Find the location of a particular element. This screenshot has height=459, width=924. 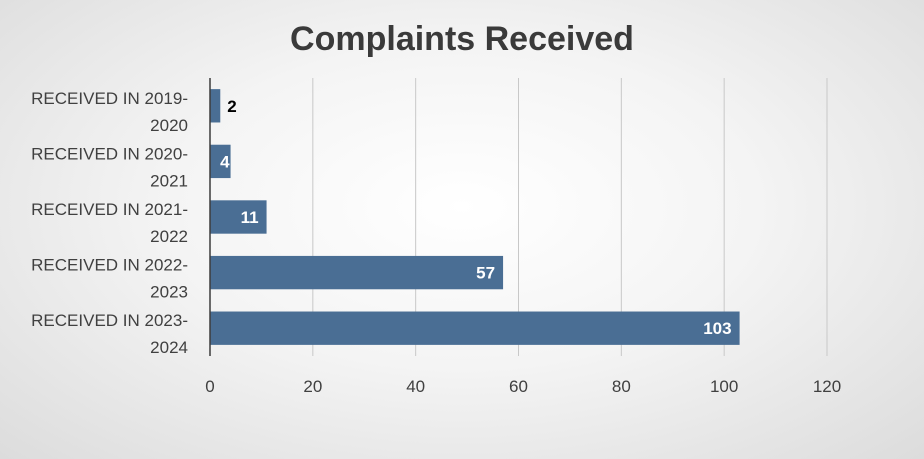

category-label-line: 2022 is located at coordinates (169, 236).